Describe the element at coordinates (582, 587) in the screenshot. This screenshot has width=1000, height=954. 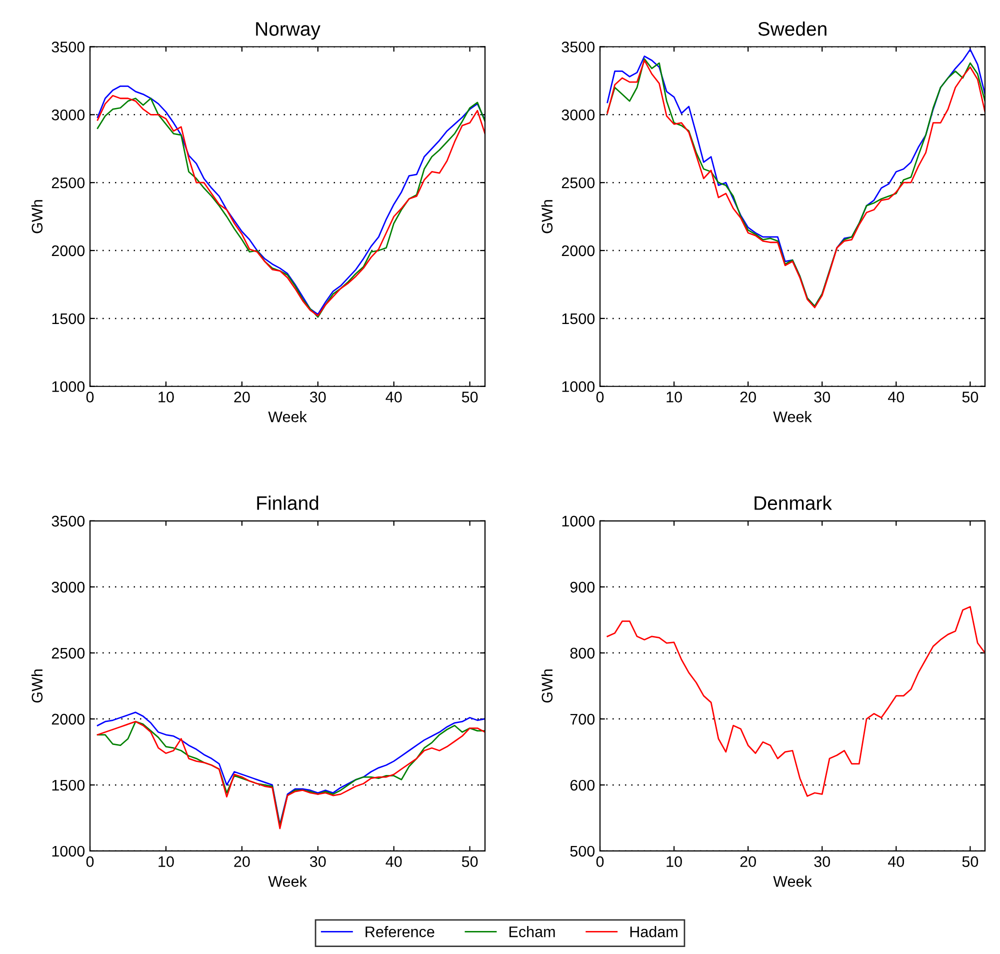
I see `y-tick-label: 900` at that location.